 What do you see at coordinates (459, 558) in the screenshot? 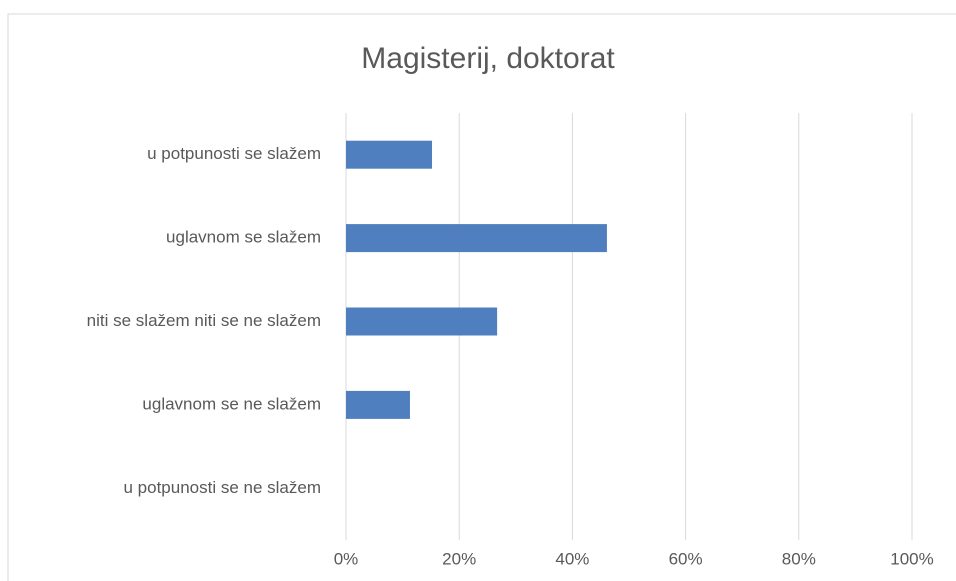
I see `x-tick-label: 20%` at bounding box center [459, 558].